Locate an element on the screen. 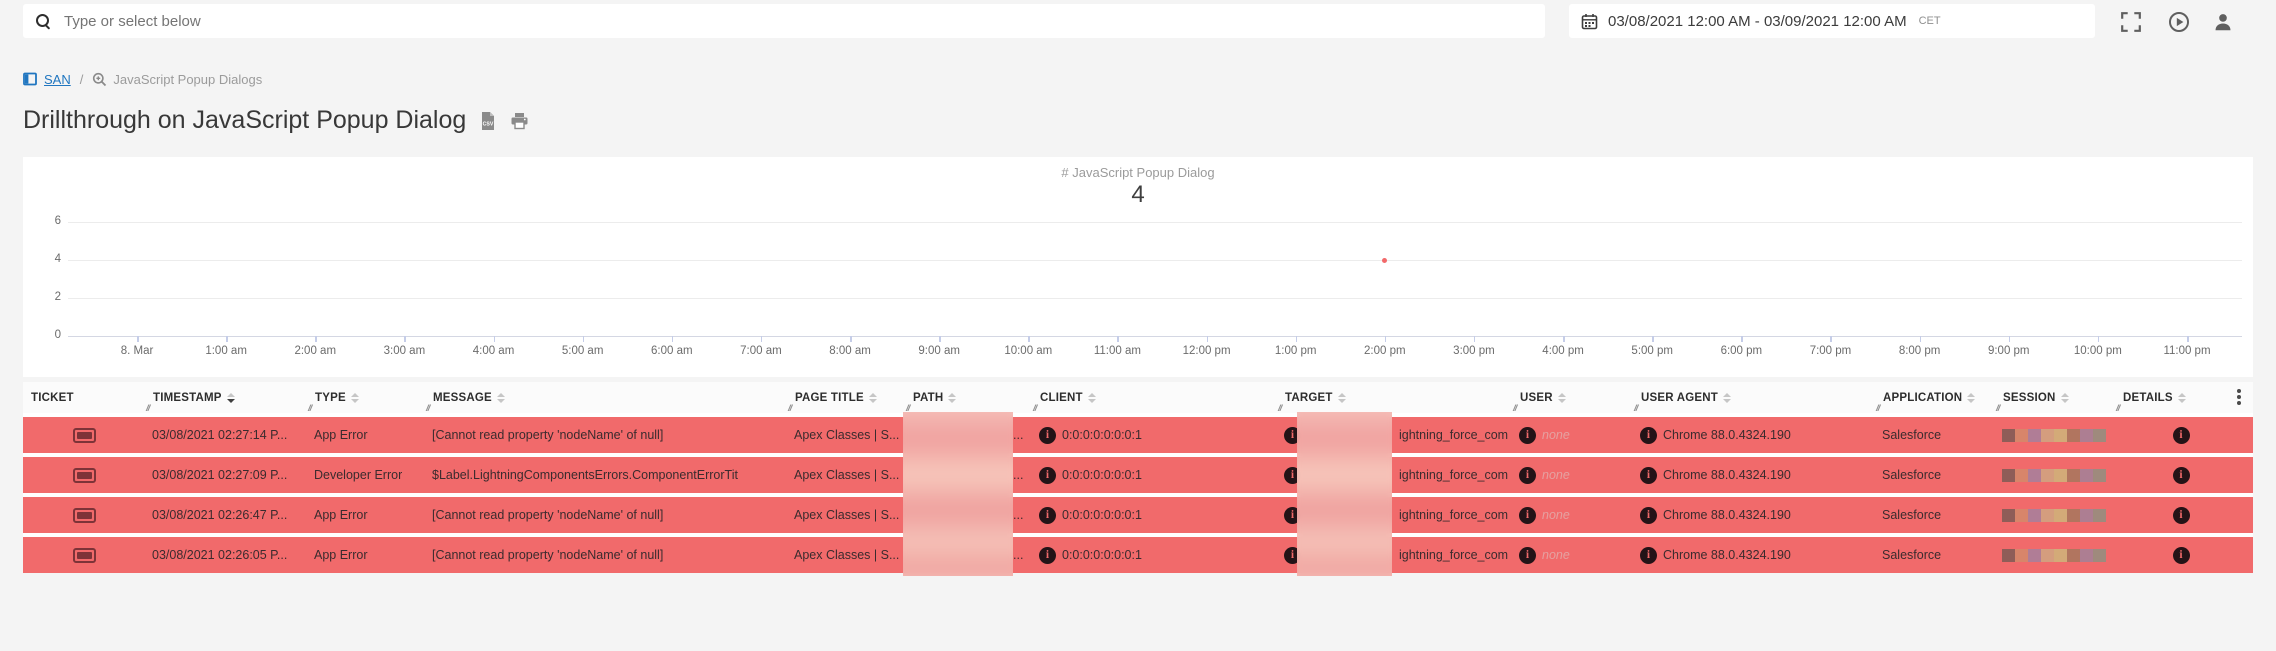 The width and height of the screenshot is (2276, 651). cell-application: Salesforce is located at coordinates (1935, 555).